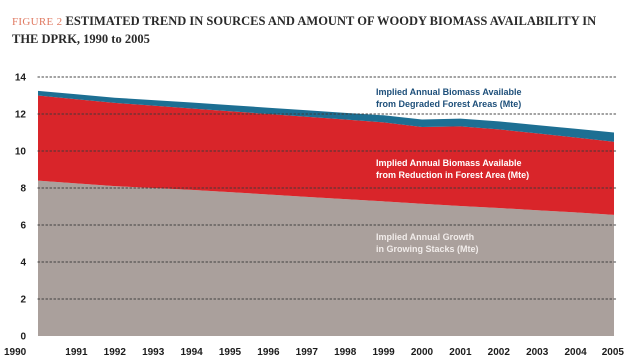  What do you see at coordinates (613, 352) in the screenshot?
I see `x-tick-label: 2005` at bounding box center [613, 352].